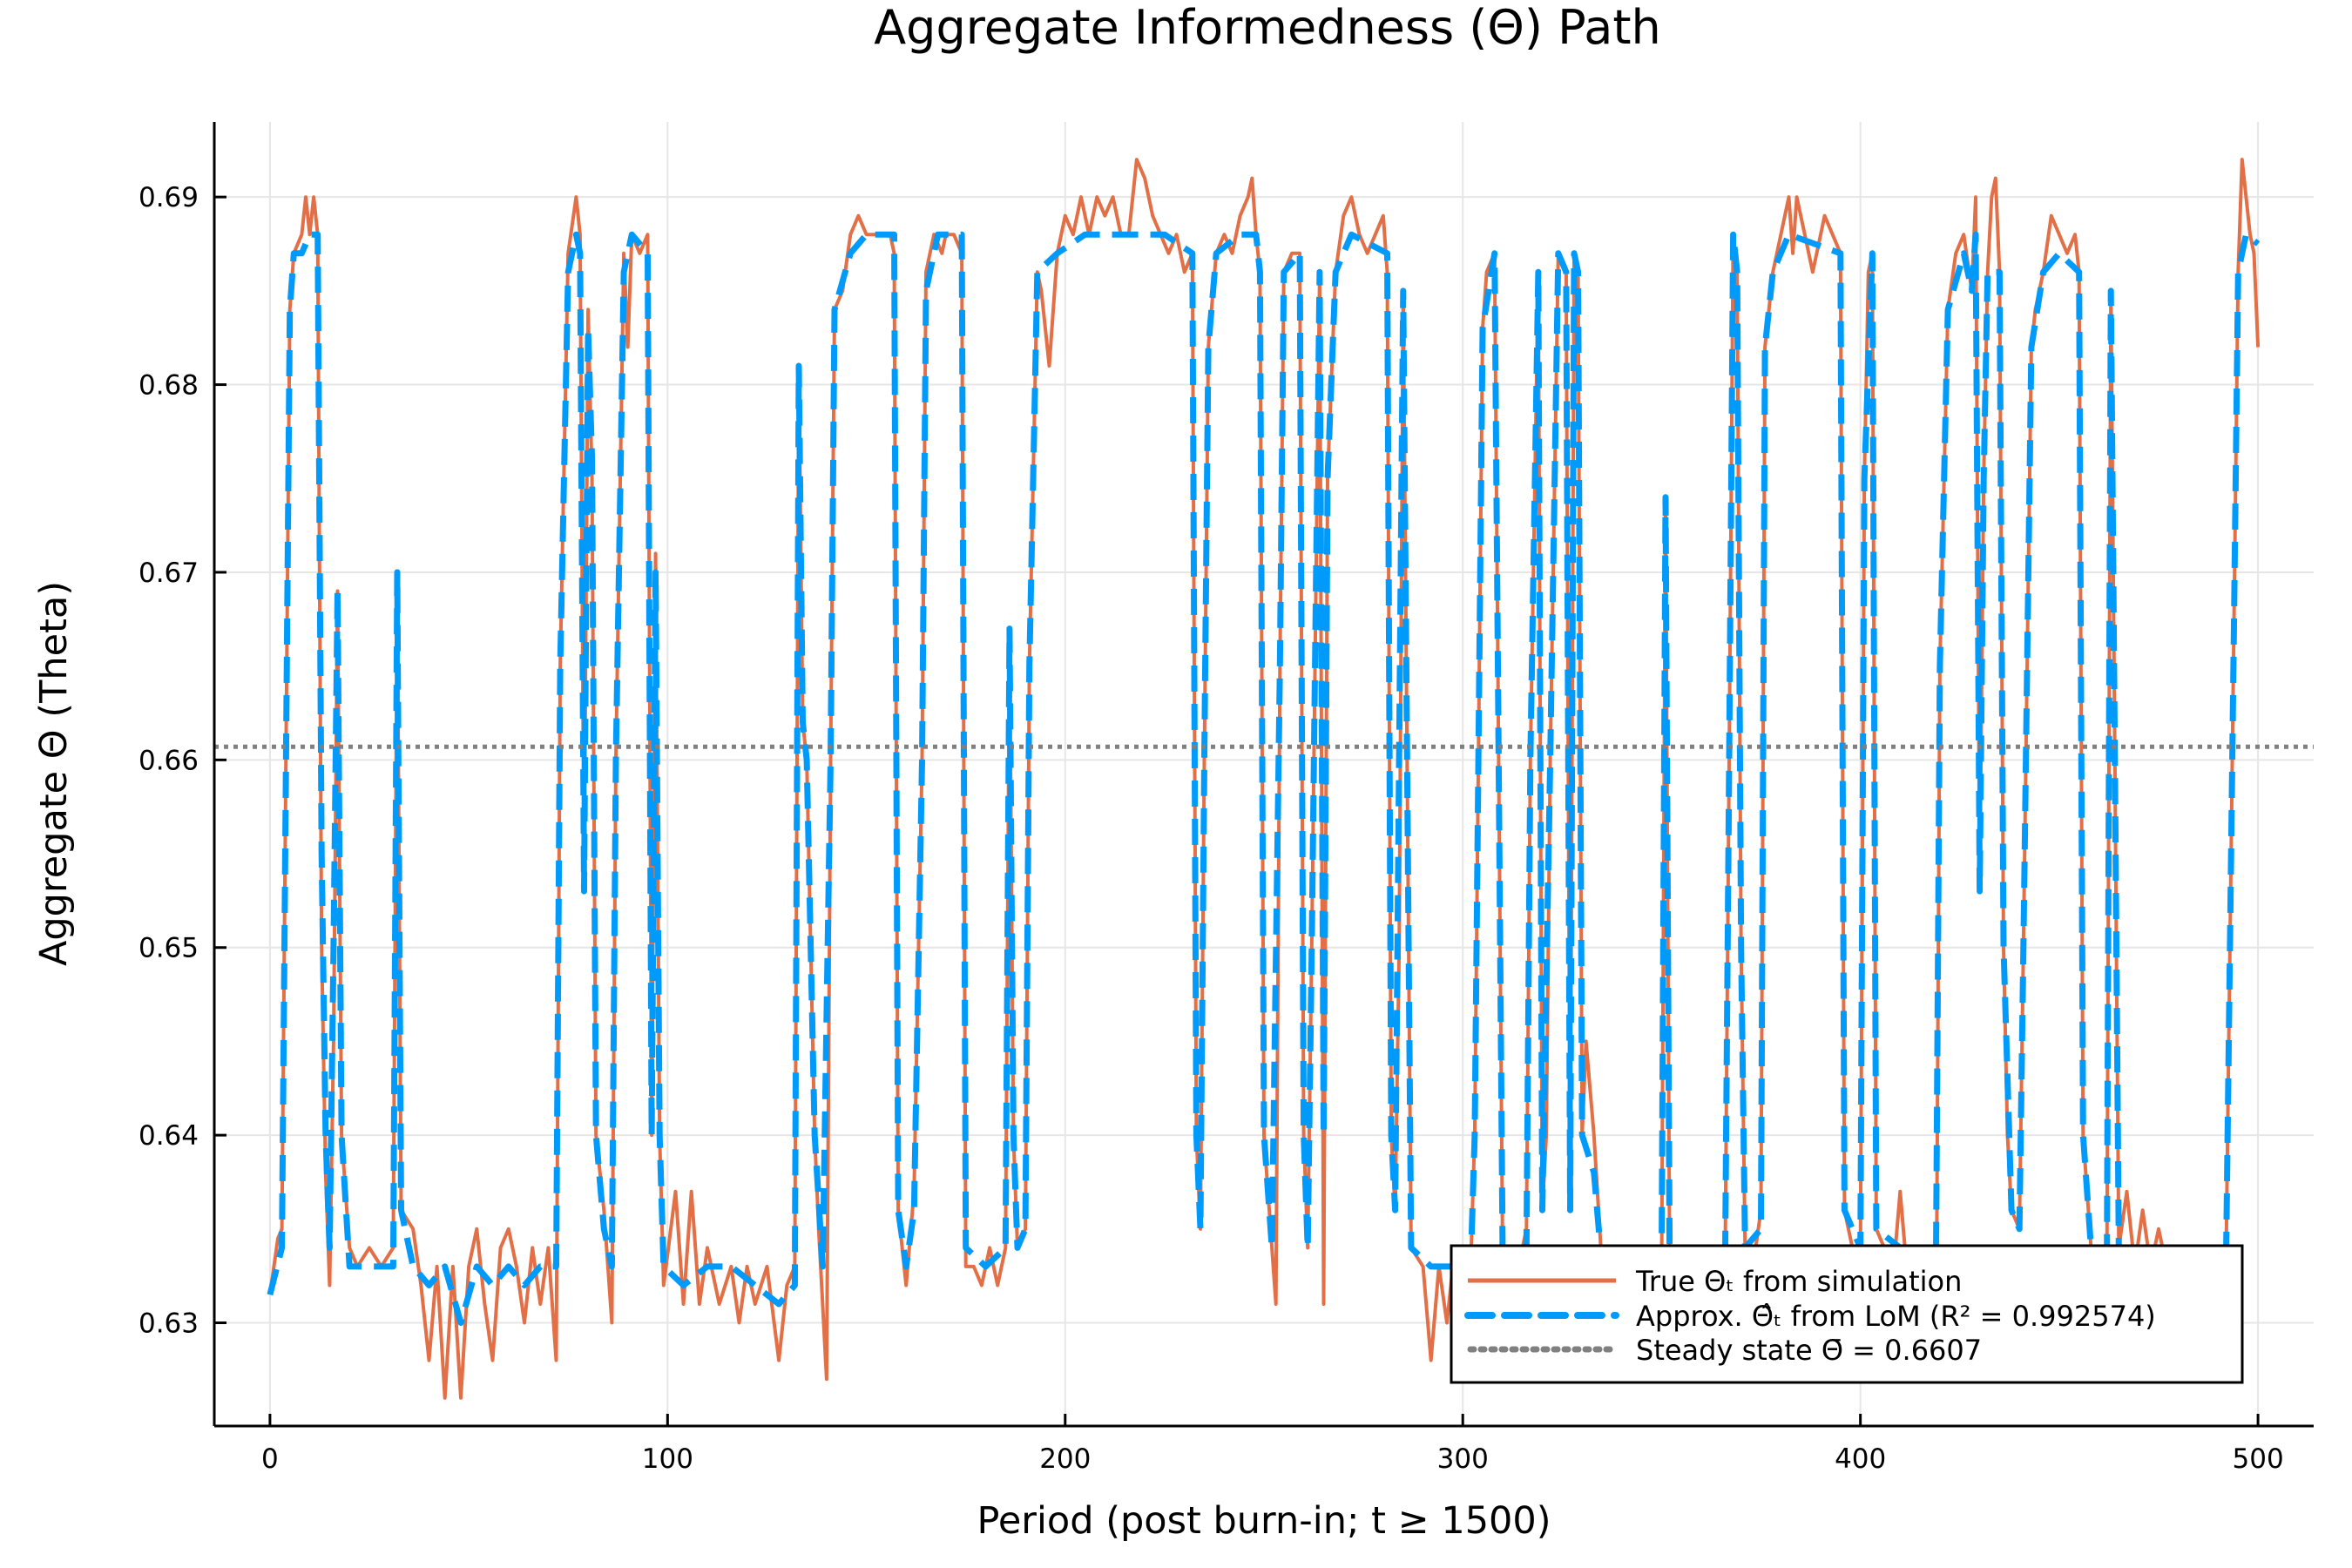  What do you see at coordinates (667, 1459) in the screenshot?
I see `x-tick-label: 100` at bounding box center [667, 1459].